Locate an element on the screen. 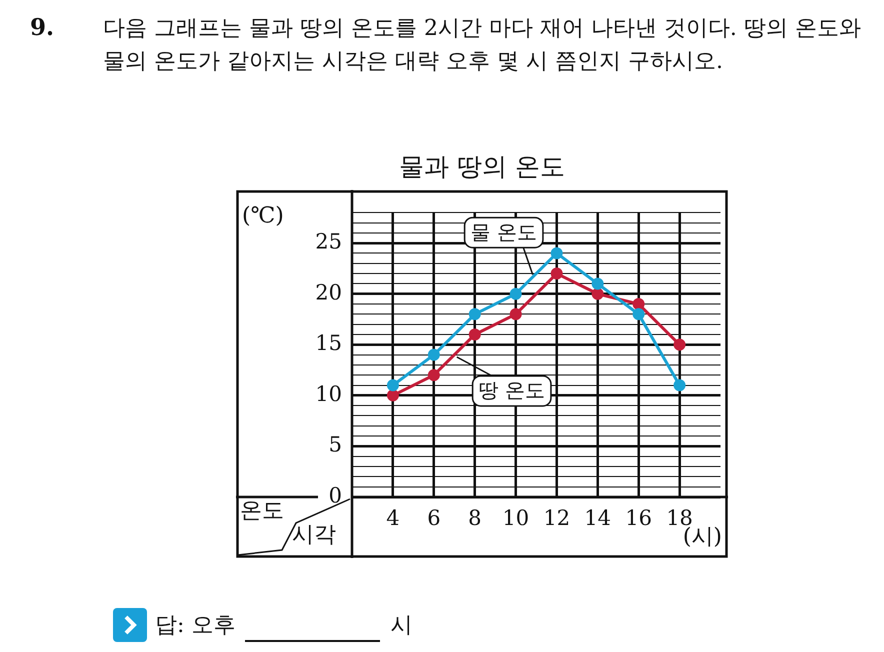 The height and width of the screenshot is (652, 884). text: 다음 그래프는 물과 땅의 온도를 2시간 마다 재어 나타낸 것이다. 땅의 온도와 물의 온도가 같아지는 시각은 대략 오후 몇 시 쯤인지 구하시오. is located at coordinates (482, 45).